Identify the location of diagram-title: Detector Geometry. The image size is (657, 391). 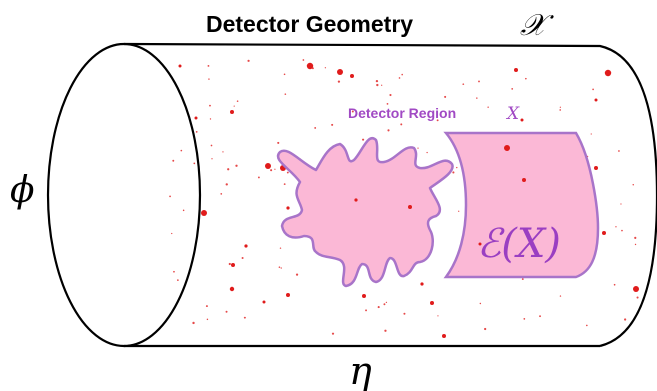
(309, 24).